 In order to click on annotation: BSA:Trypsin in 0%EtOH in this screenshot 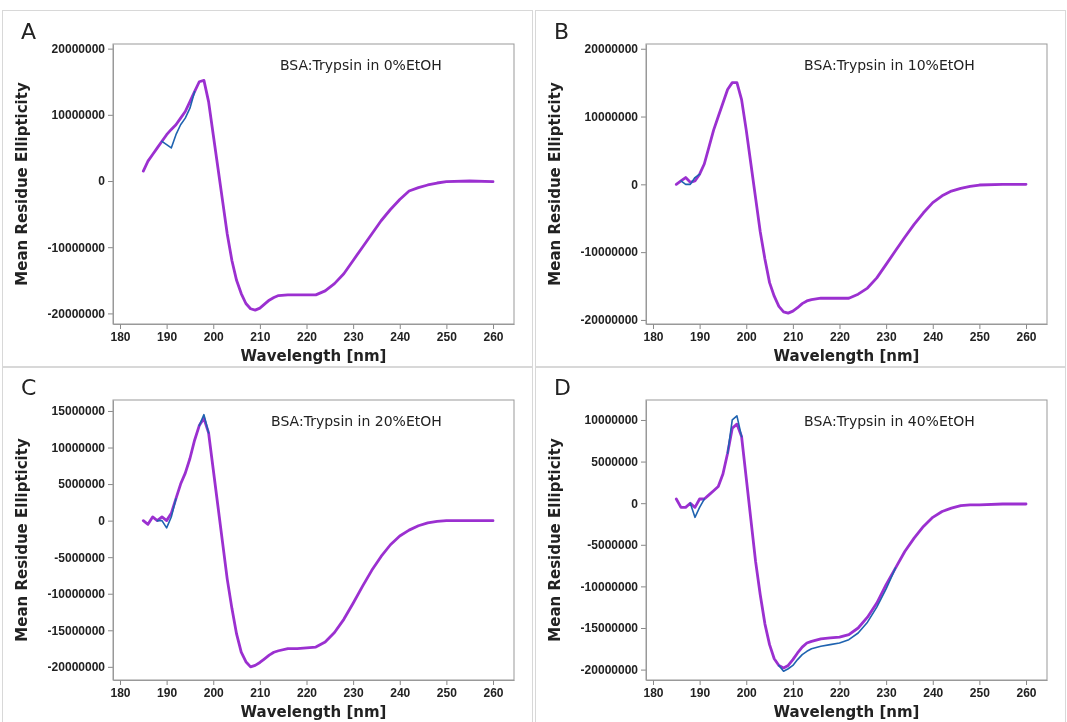, I will do `click(361, 65)`.